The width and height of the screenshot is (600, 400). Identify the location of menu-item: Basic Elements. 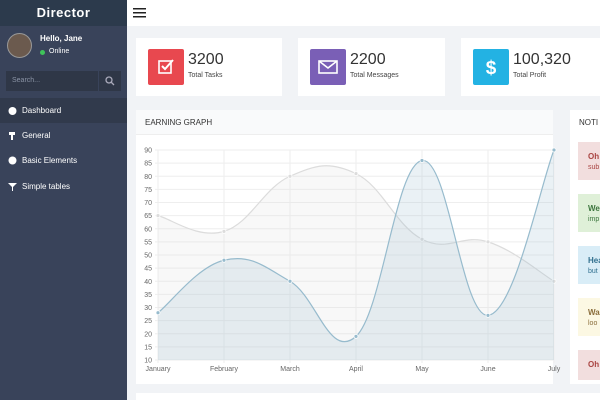
(63, 160).